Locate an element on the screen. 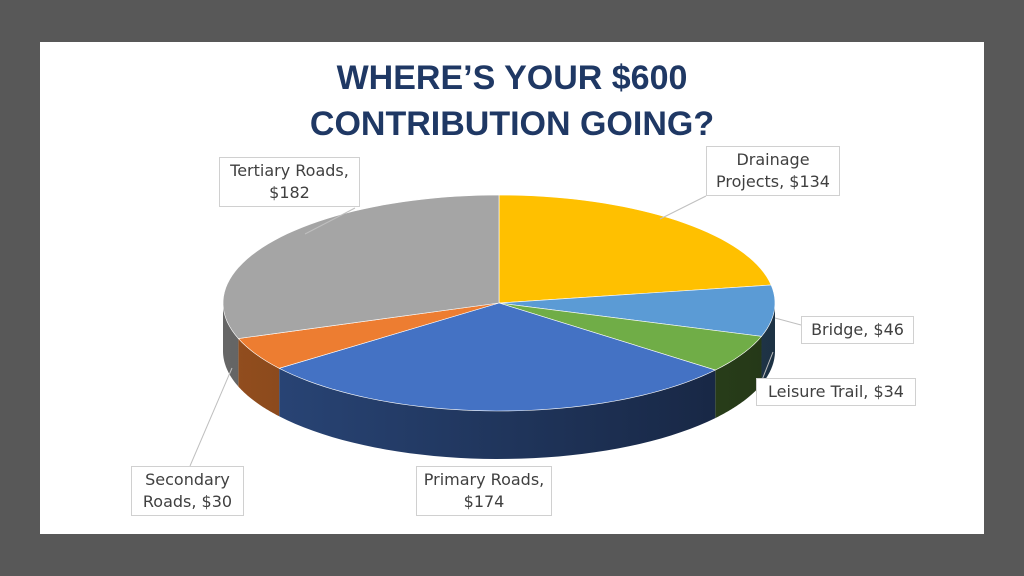 The height and width of the screenshot is (576, 1024). pie-side-tertiary-roads is located at coordinates (231, 345).